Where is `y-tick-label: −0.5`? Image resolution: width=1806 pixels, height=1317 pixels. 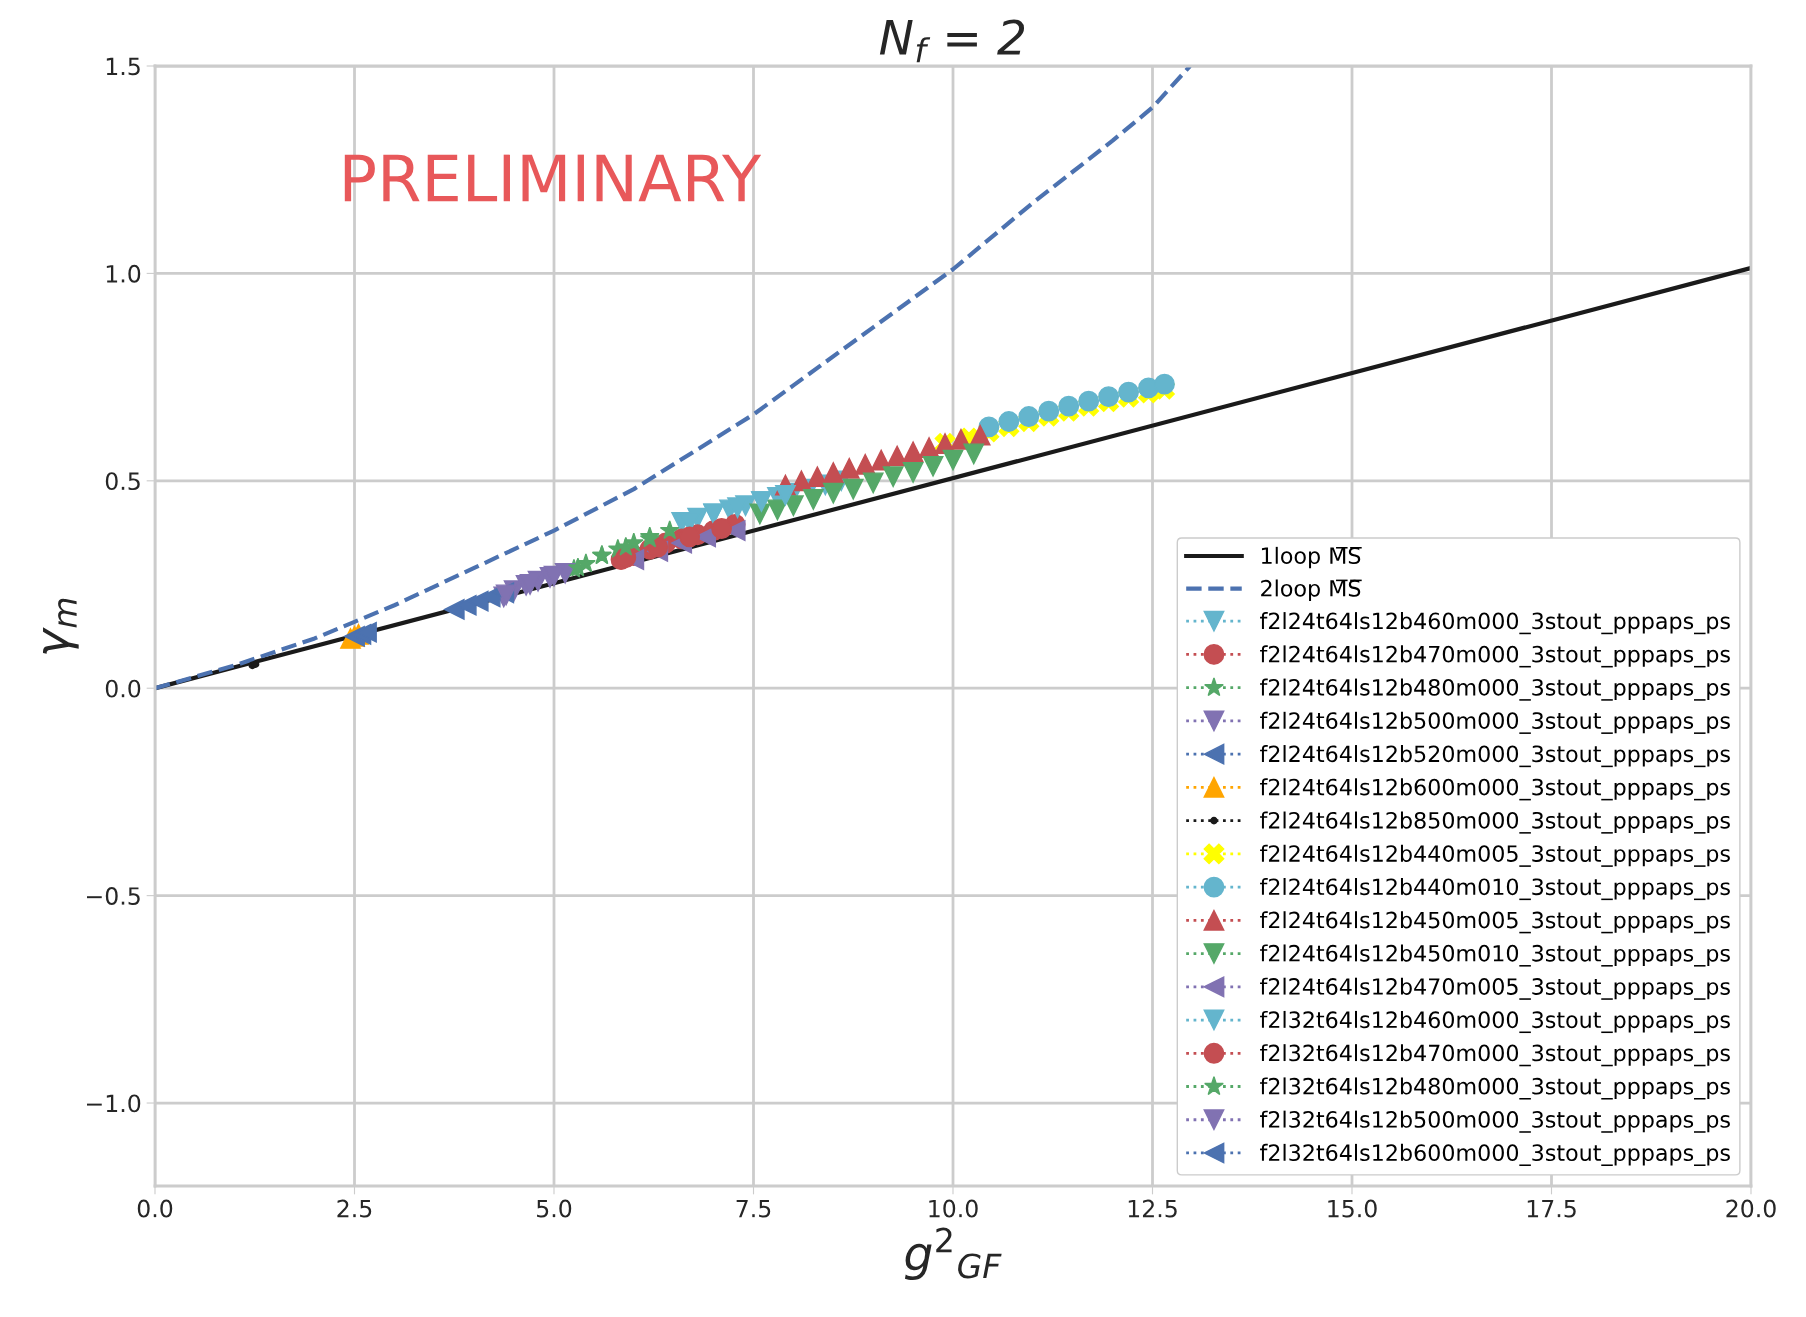
y-tick-label: −0.5 is located at coordinates (113, 896).